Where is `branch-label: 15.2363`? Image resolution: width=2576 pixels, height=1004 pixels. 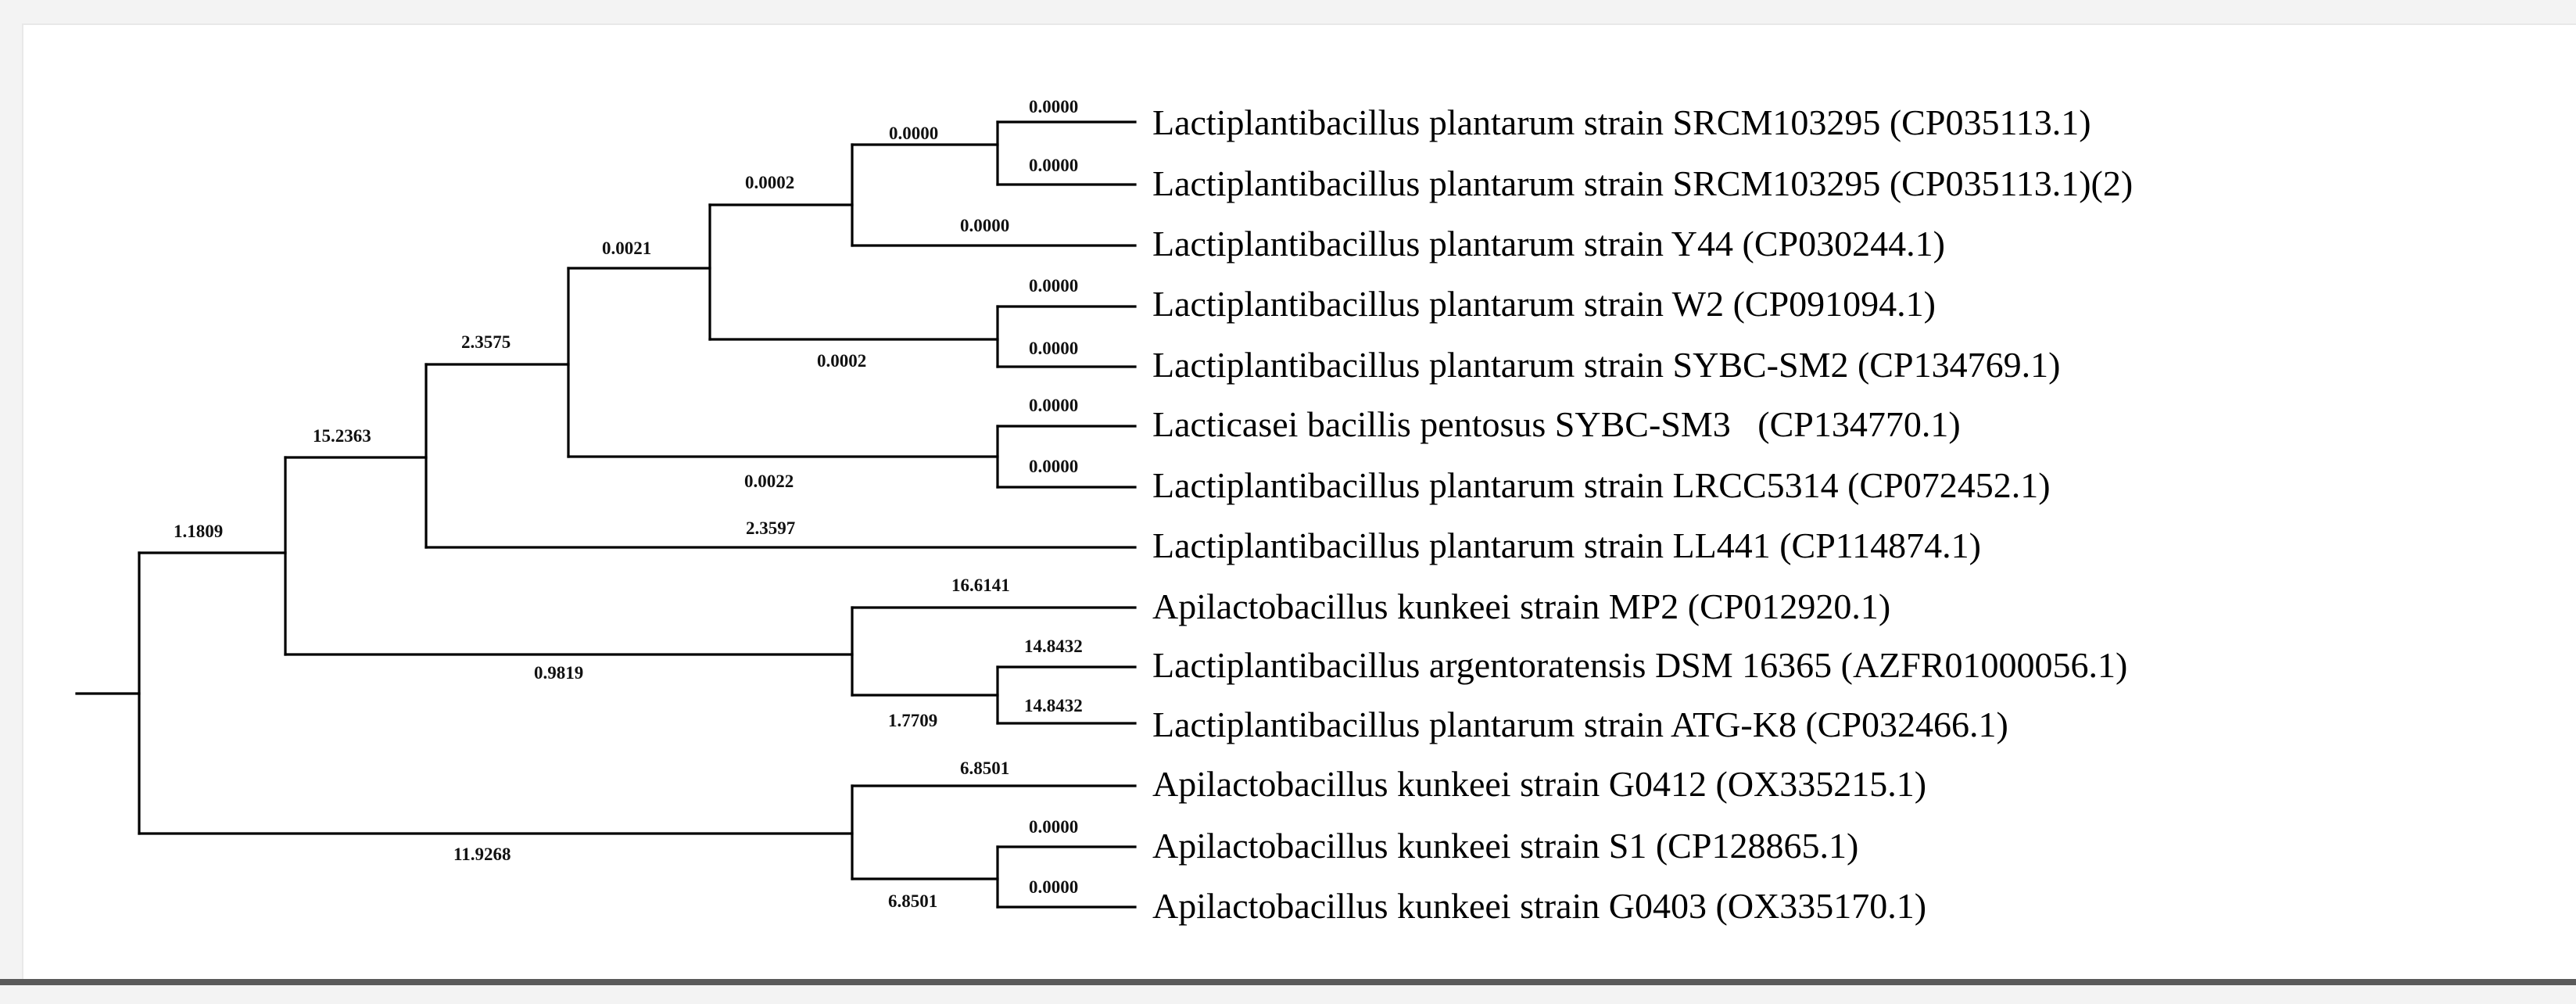 branch-label: 15.2363 is located at coordinates (342, 436).